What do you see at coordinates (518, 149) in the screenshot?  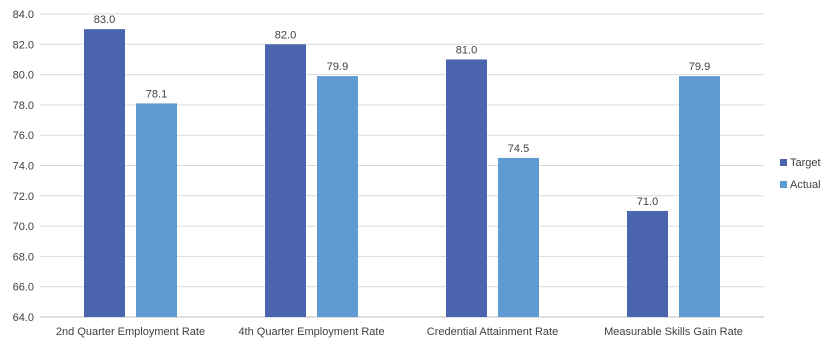 I see `data-label: 74.5` at bounding box center [518, 149].